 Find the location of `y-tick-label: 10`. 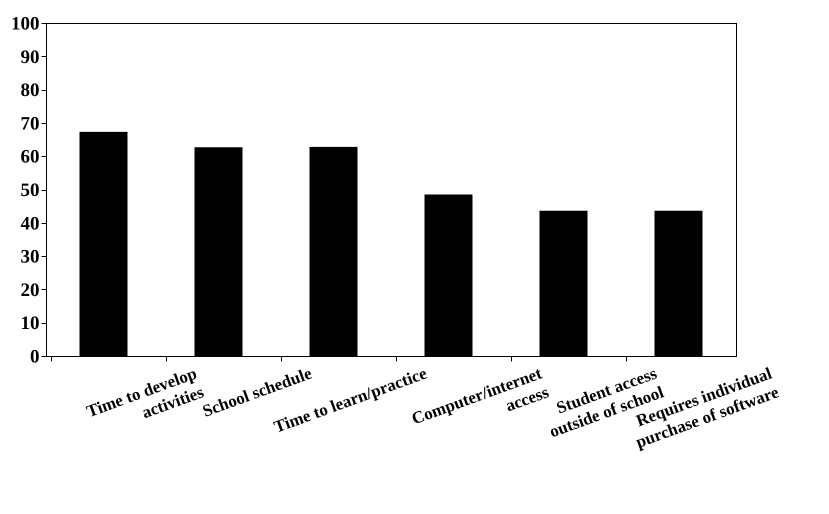

y-tick-label: 10 is located at coordinates (30, 323).